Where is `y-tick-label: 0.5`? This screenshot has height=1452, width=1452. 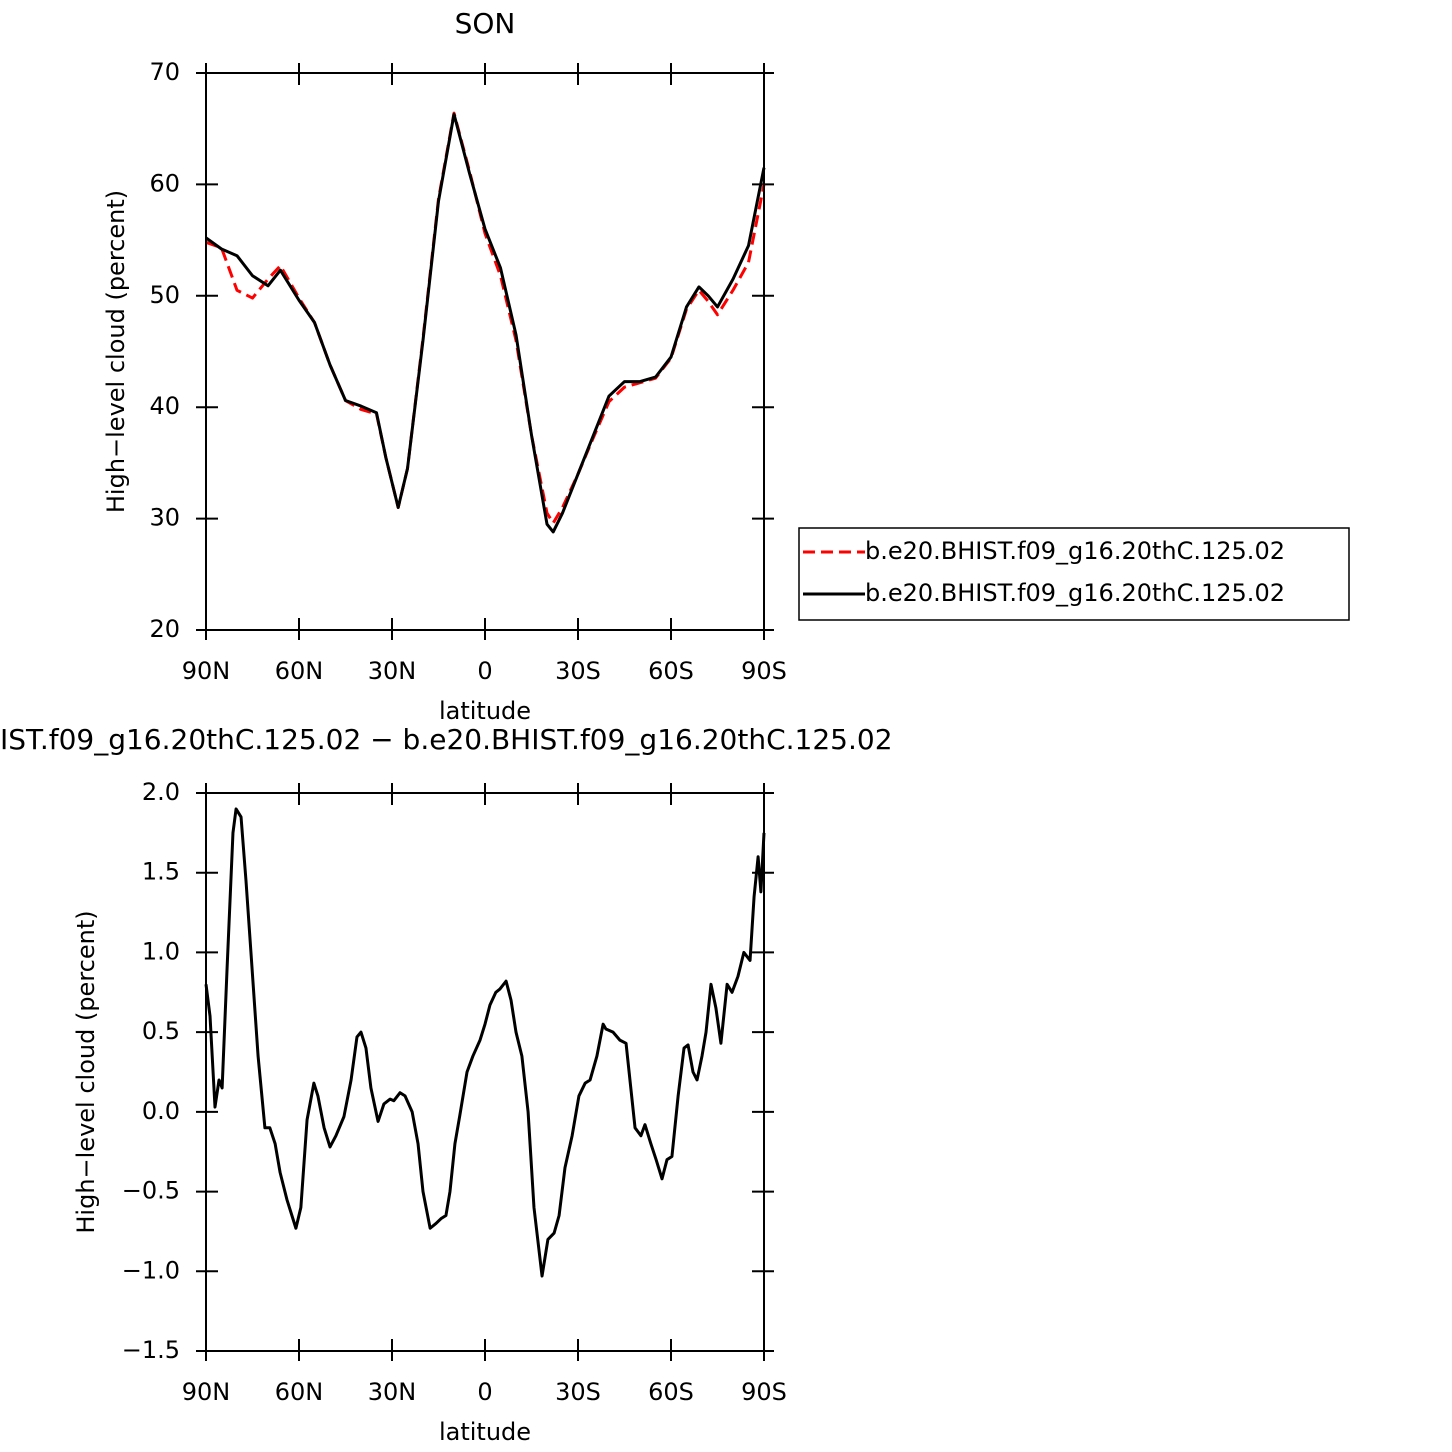
y-tick-label: 0.5 is located at coordinates (161, 1031).